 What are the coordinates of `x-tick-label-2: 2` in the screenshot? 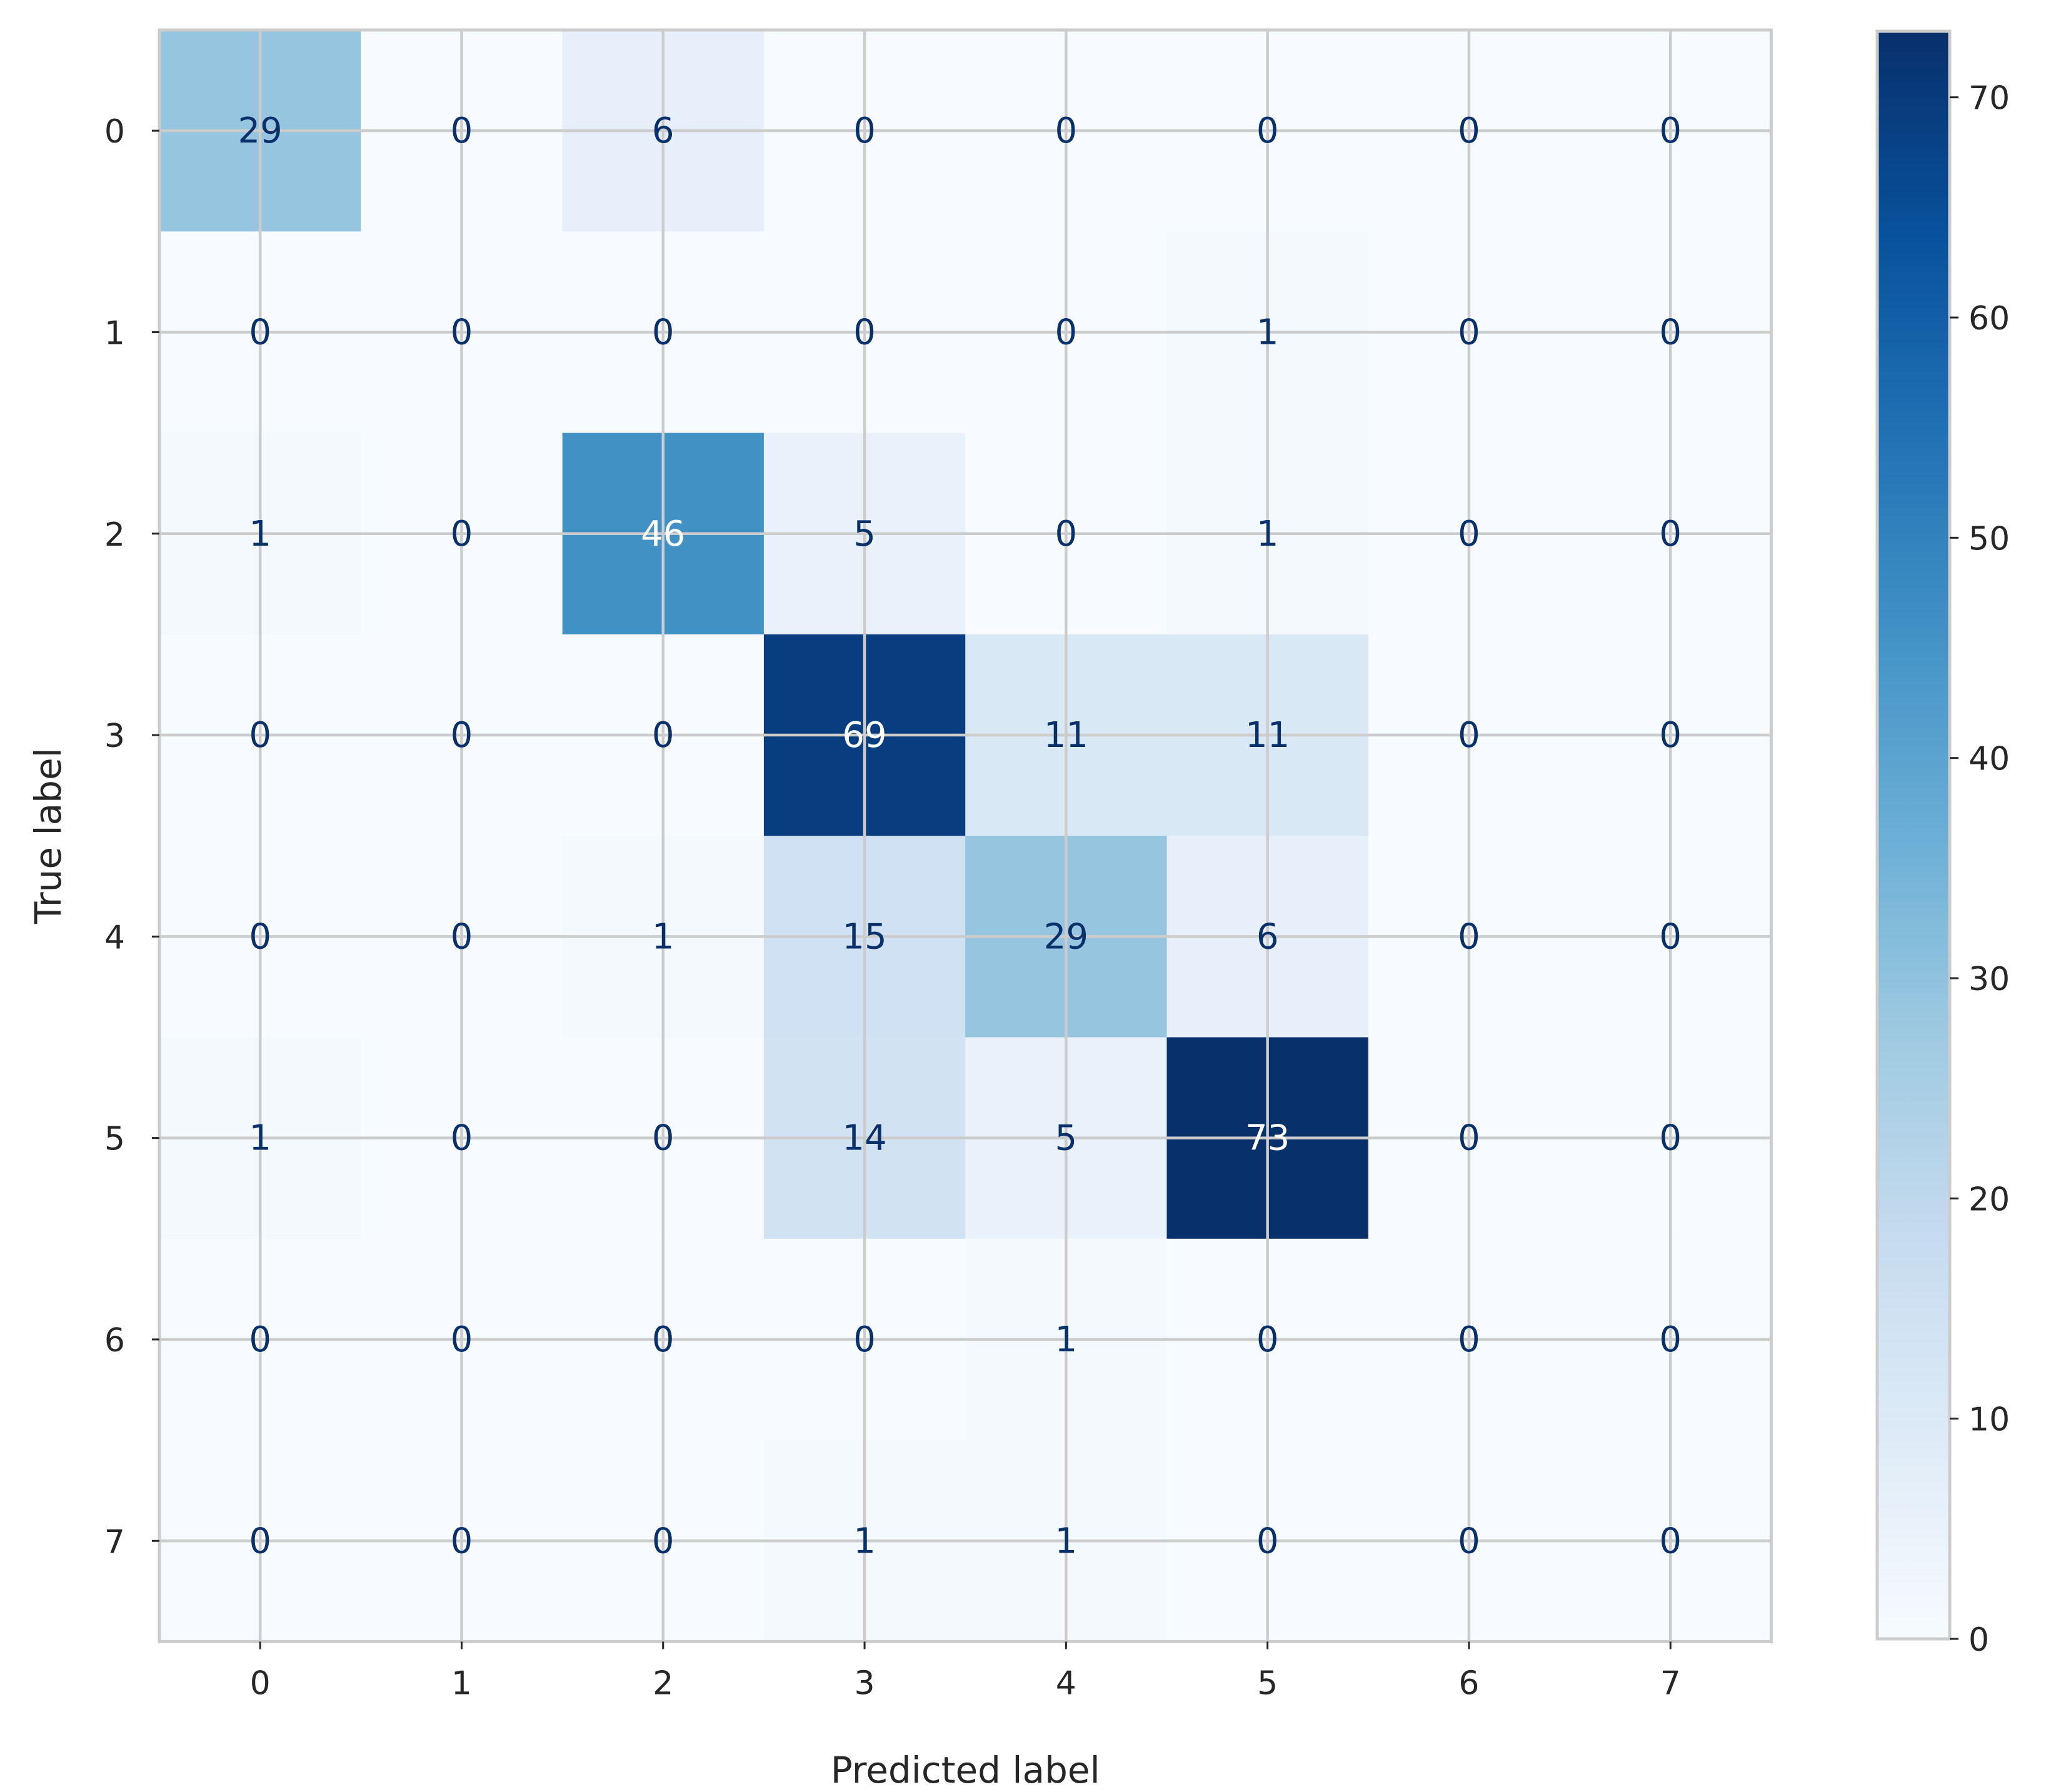 It's located at (663, 1683).